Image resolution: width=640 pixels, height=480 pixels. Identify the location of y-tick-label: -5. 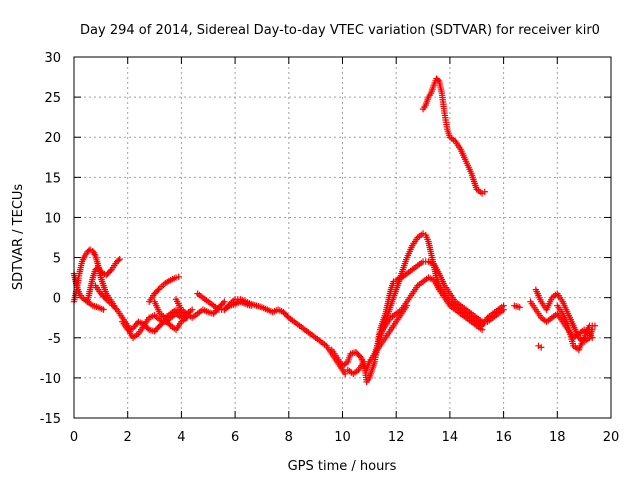
(54, 339).